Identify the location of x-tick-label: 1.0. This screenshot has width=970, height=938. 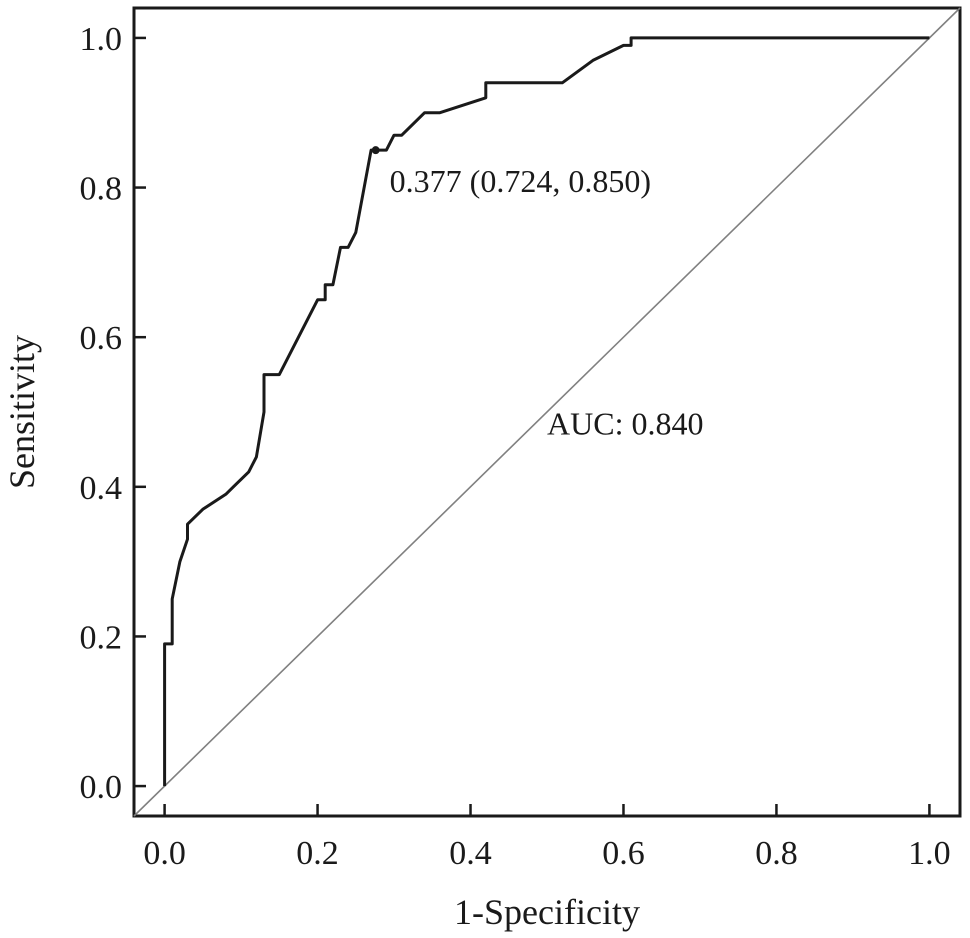
(929, 853).